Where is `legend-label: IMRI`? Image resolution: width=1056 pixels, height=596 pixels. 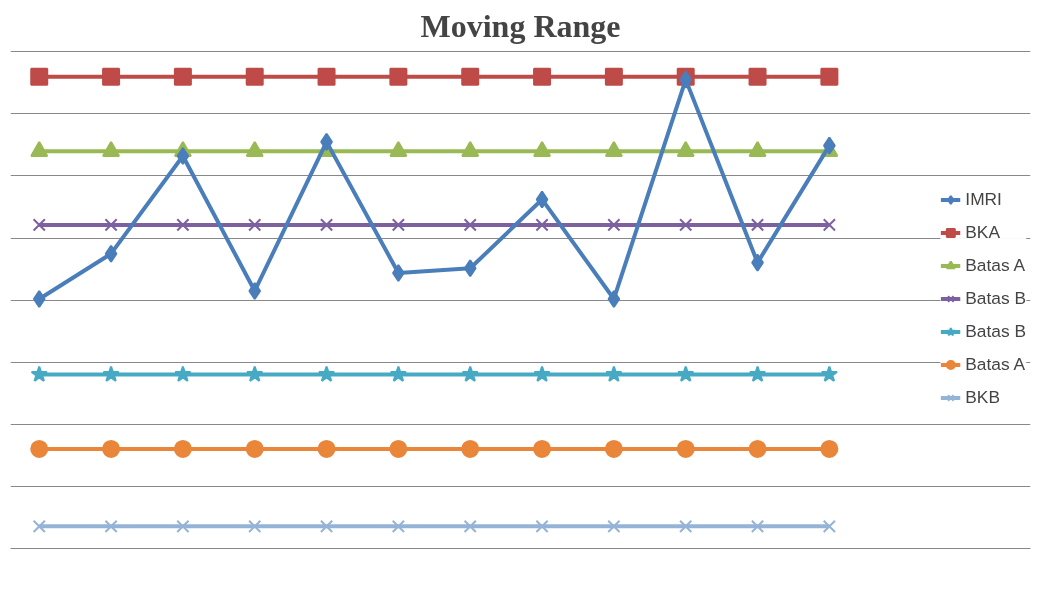 legend-label: IMRI is located at coordinates (983, 199).